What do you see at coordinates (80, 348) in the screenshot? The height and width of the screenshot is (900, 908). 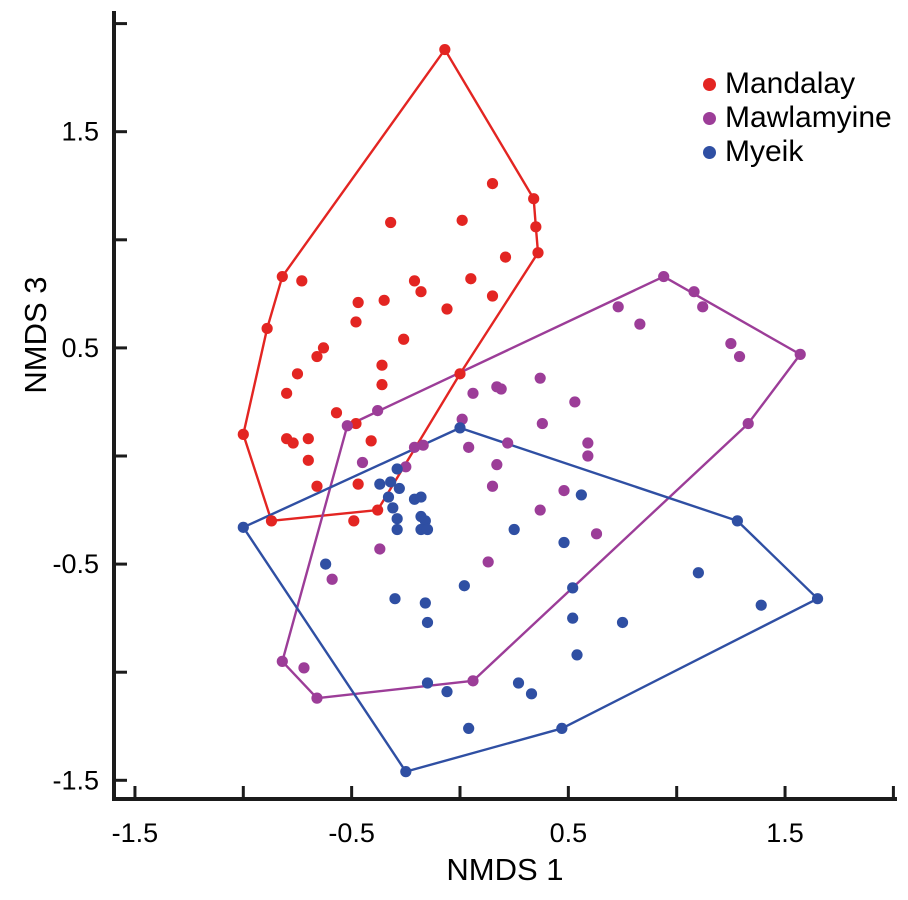 I see `y-tick-label: 0.5` at bounding box center [80, 348].